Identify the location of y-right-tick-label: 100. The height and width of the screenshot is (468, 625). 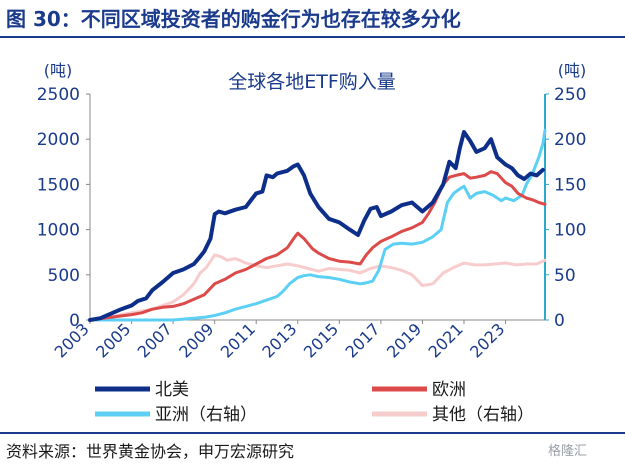
(570, 231).